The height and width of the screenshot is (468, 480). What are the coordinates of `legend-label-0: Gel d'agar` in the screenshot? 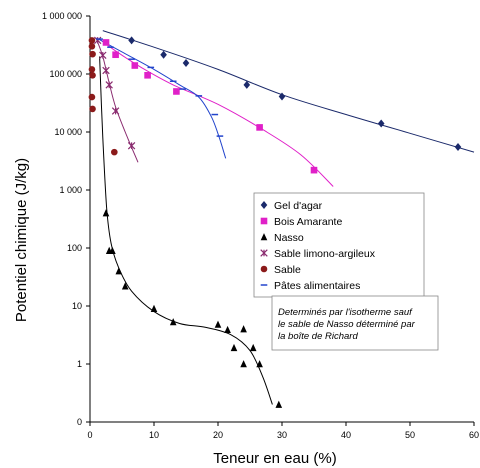 It's located at (298, 206).